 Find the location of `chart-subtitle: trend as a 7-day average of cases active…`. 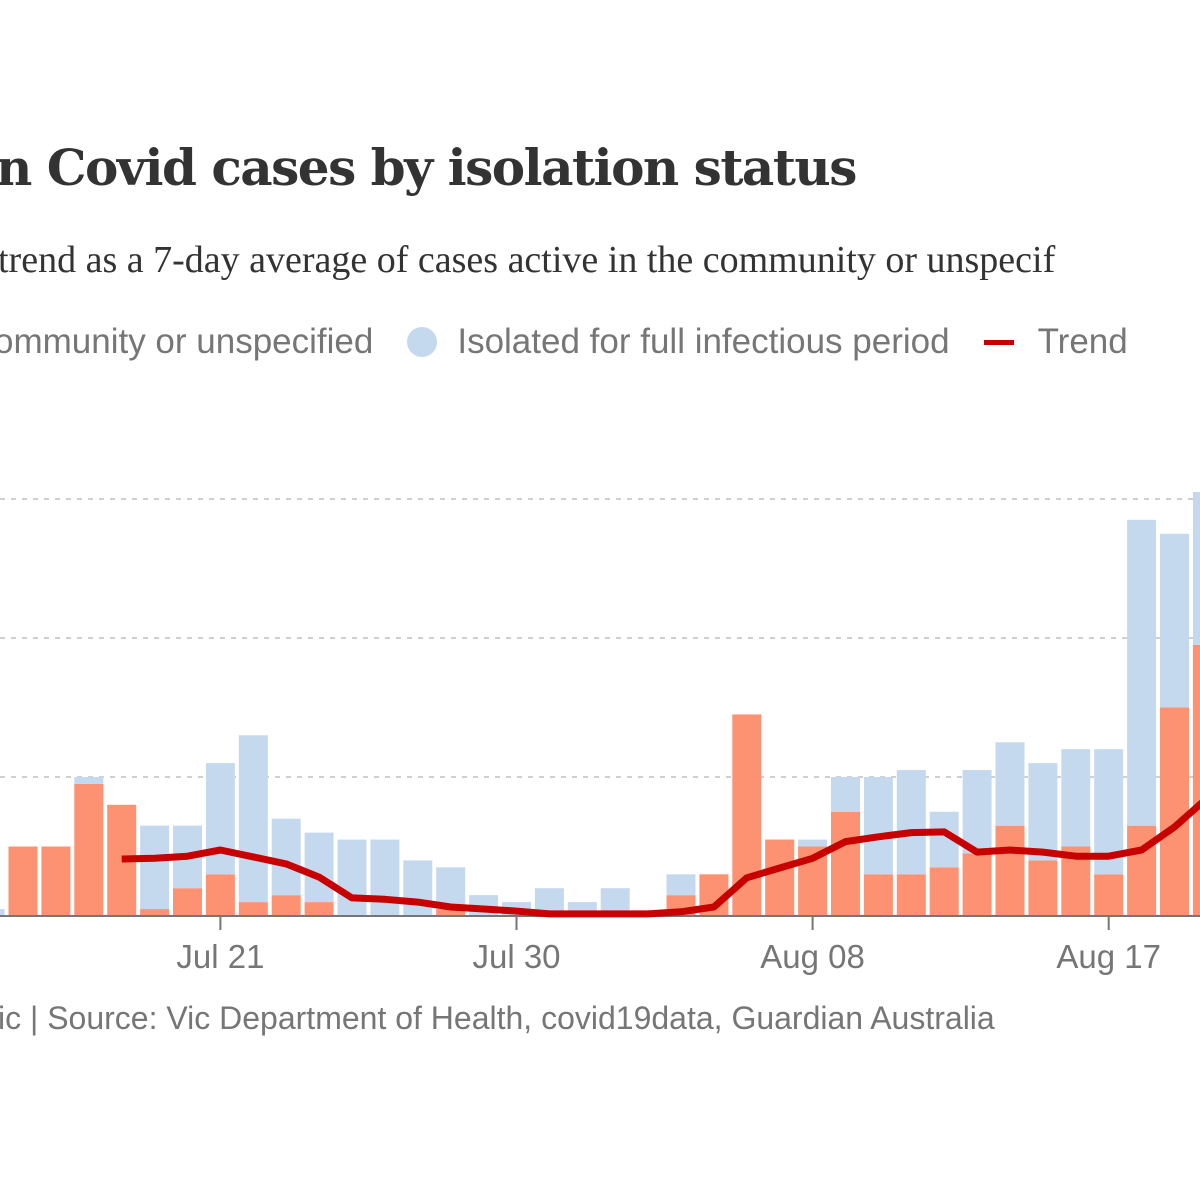

chart-subtitle: trend as a 7-day average of cases active… is located at coordinates (528, 260).